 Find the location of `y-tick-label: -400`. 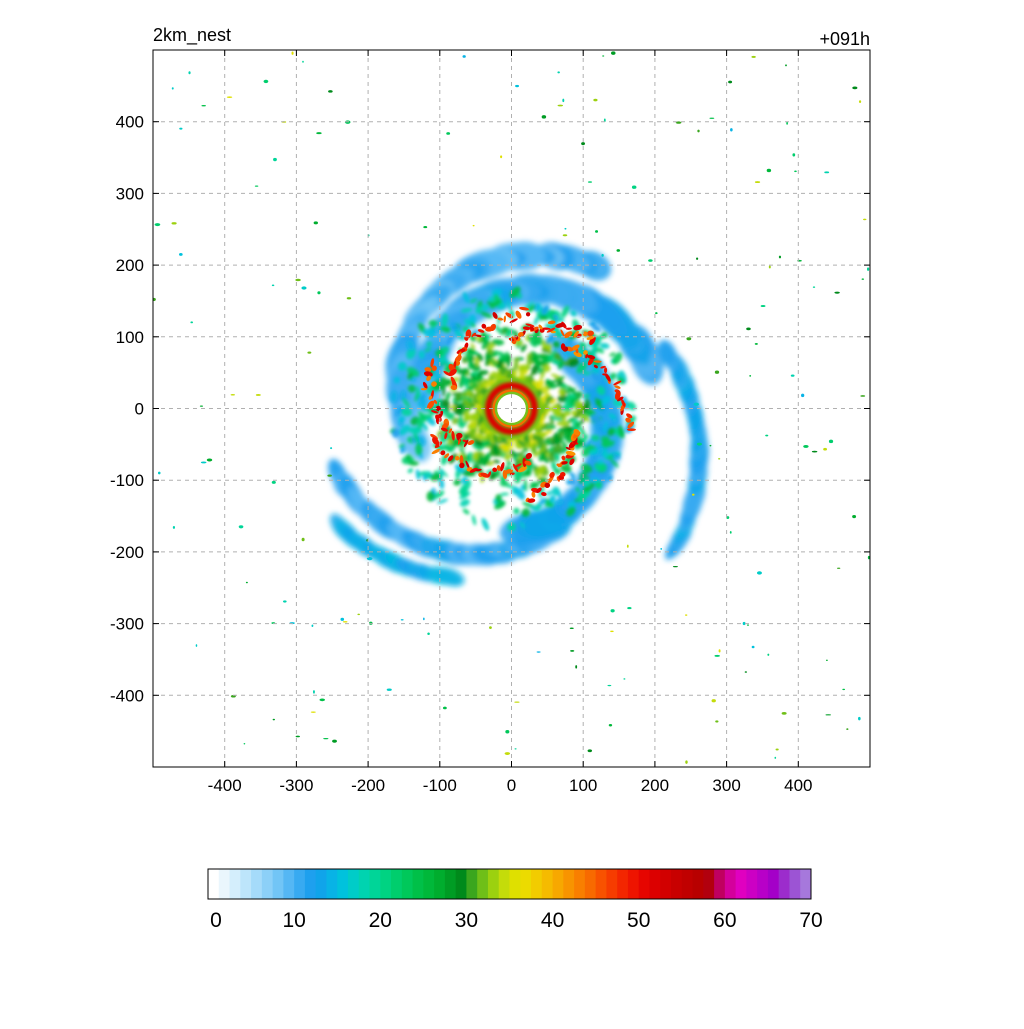

y-tick-label: -400 is located at coordinates (127, 695).